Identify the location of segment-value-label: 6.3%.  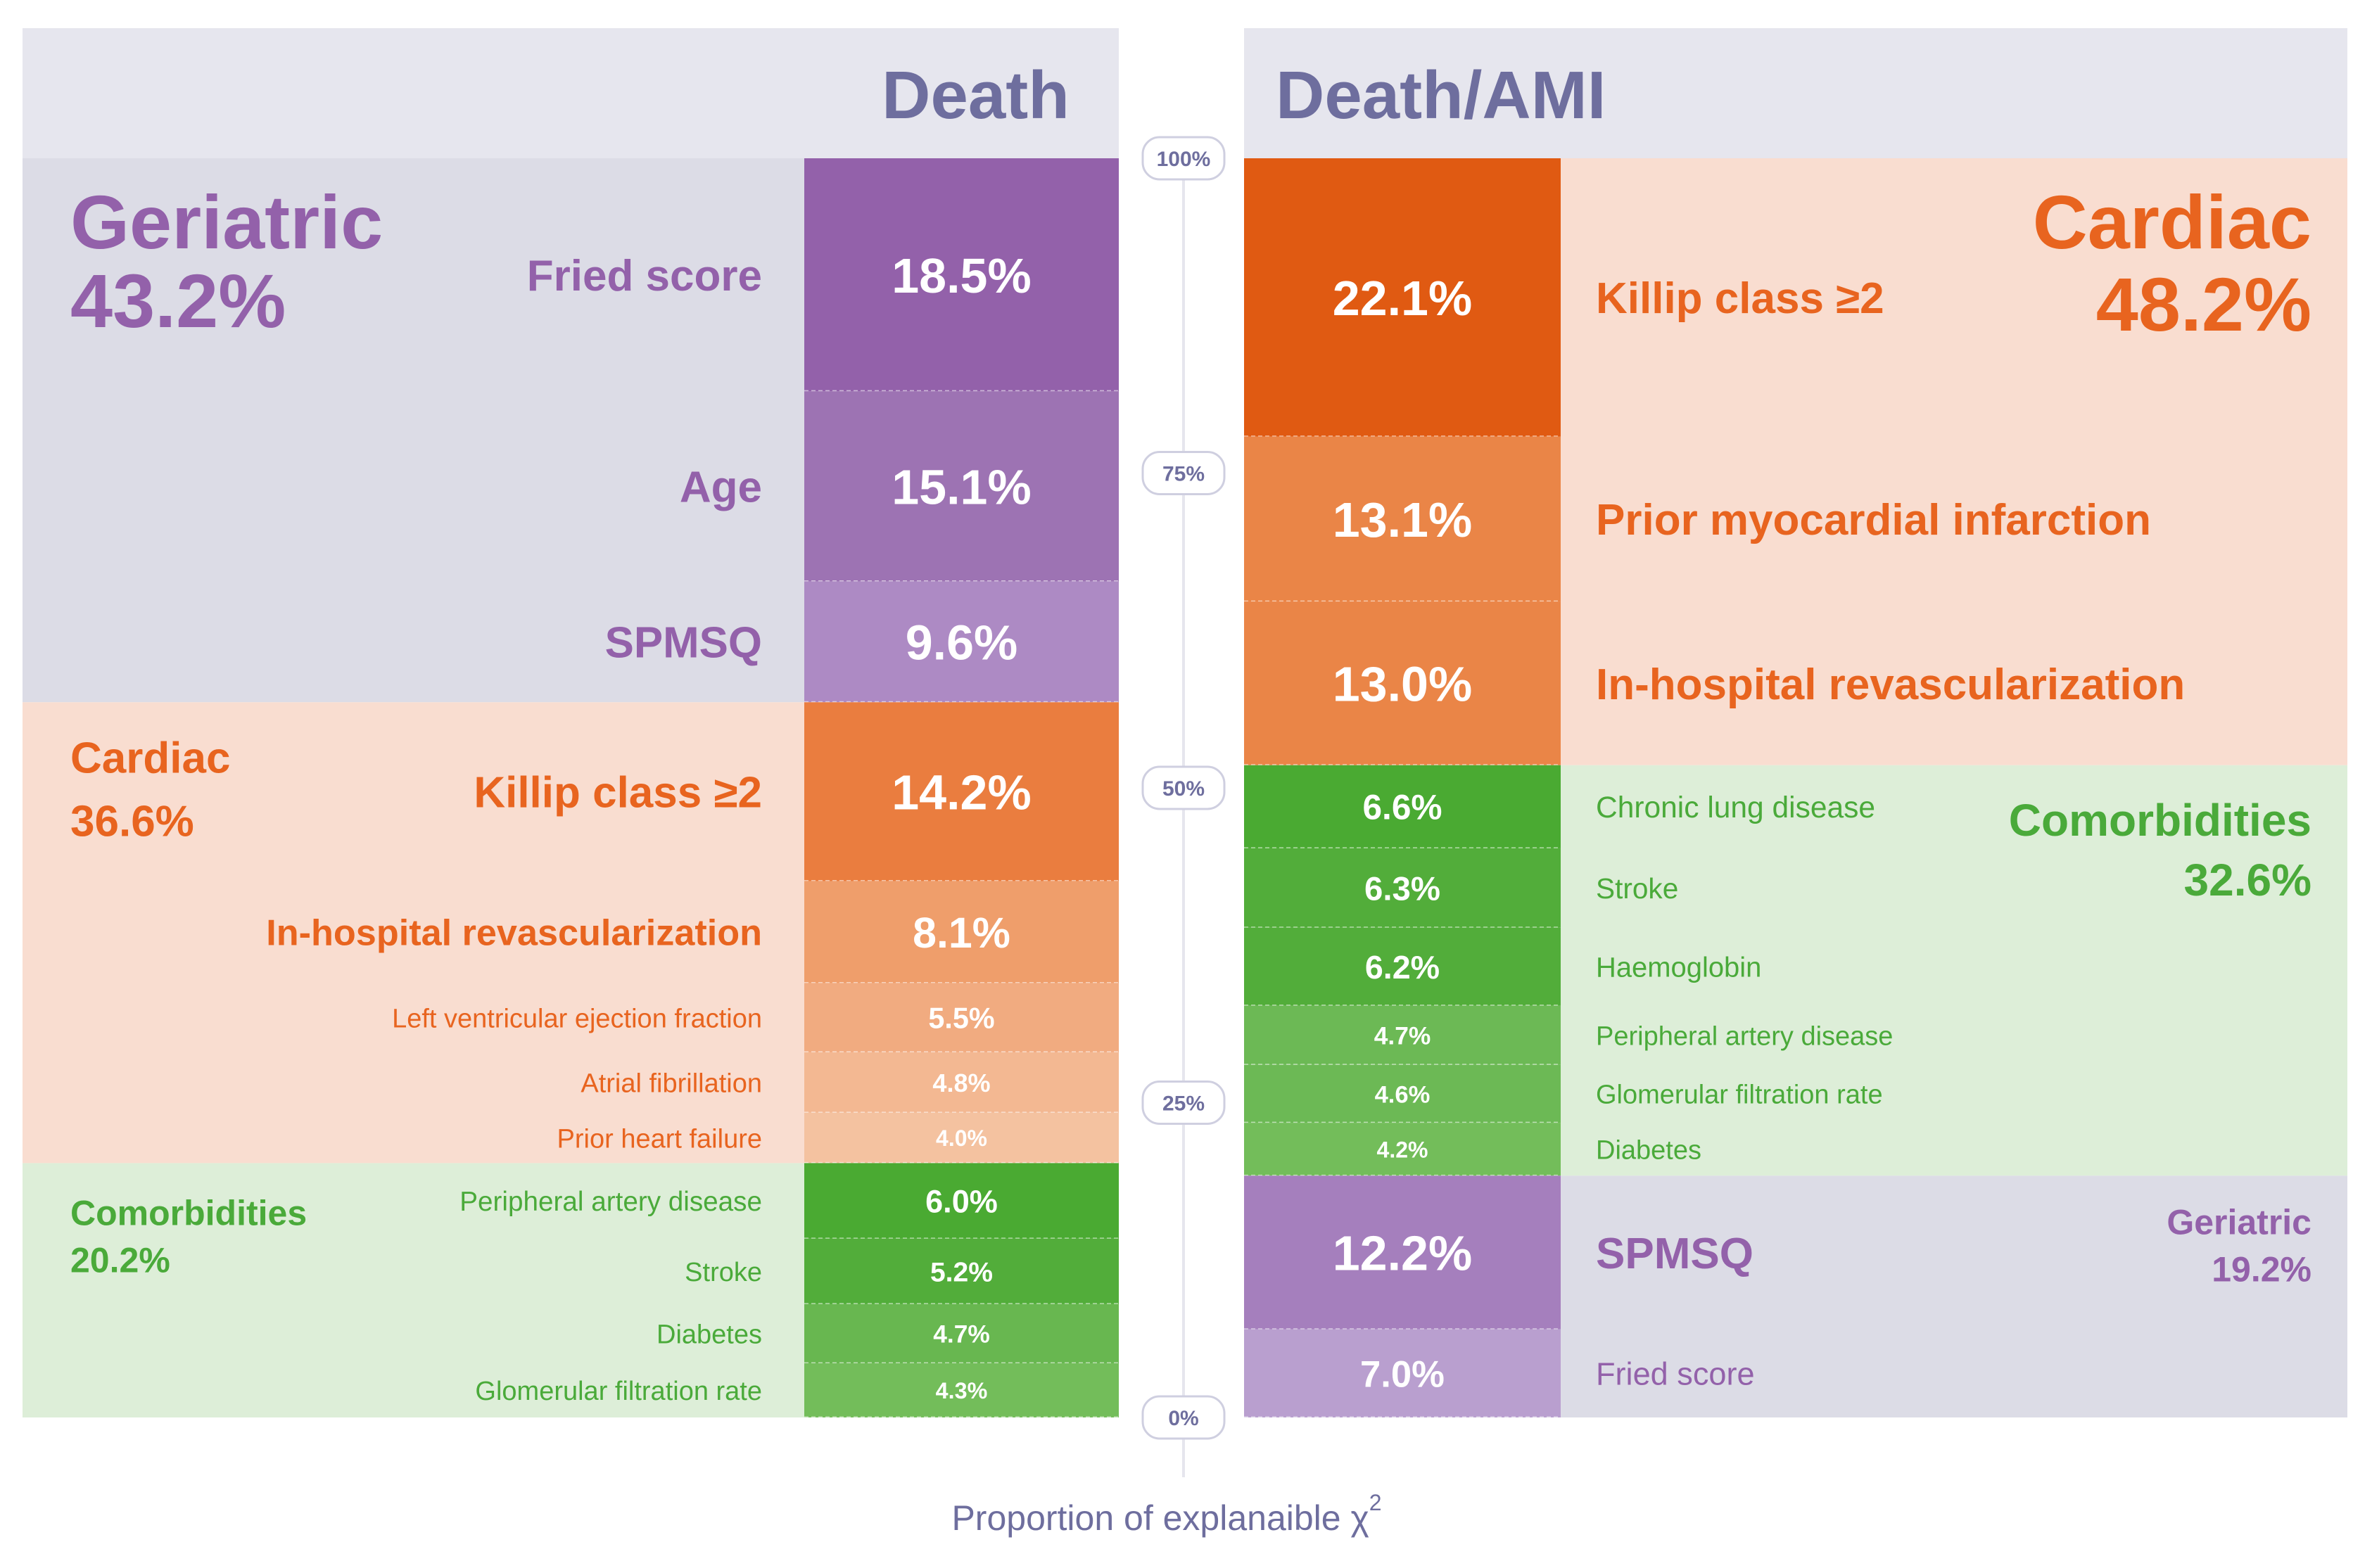
(1402, 889).